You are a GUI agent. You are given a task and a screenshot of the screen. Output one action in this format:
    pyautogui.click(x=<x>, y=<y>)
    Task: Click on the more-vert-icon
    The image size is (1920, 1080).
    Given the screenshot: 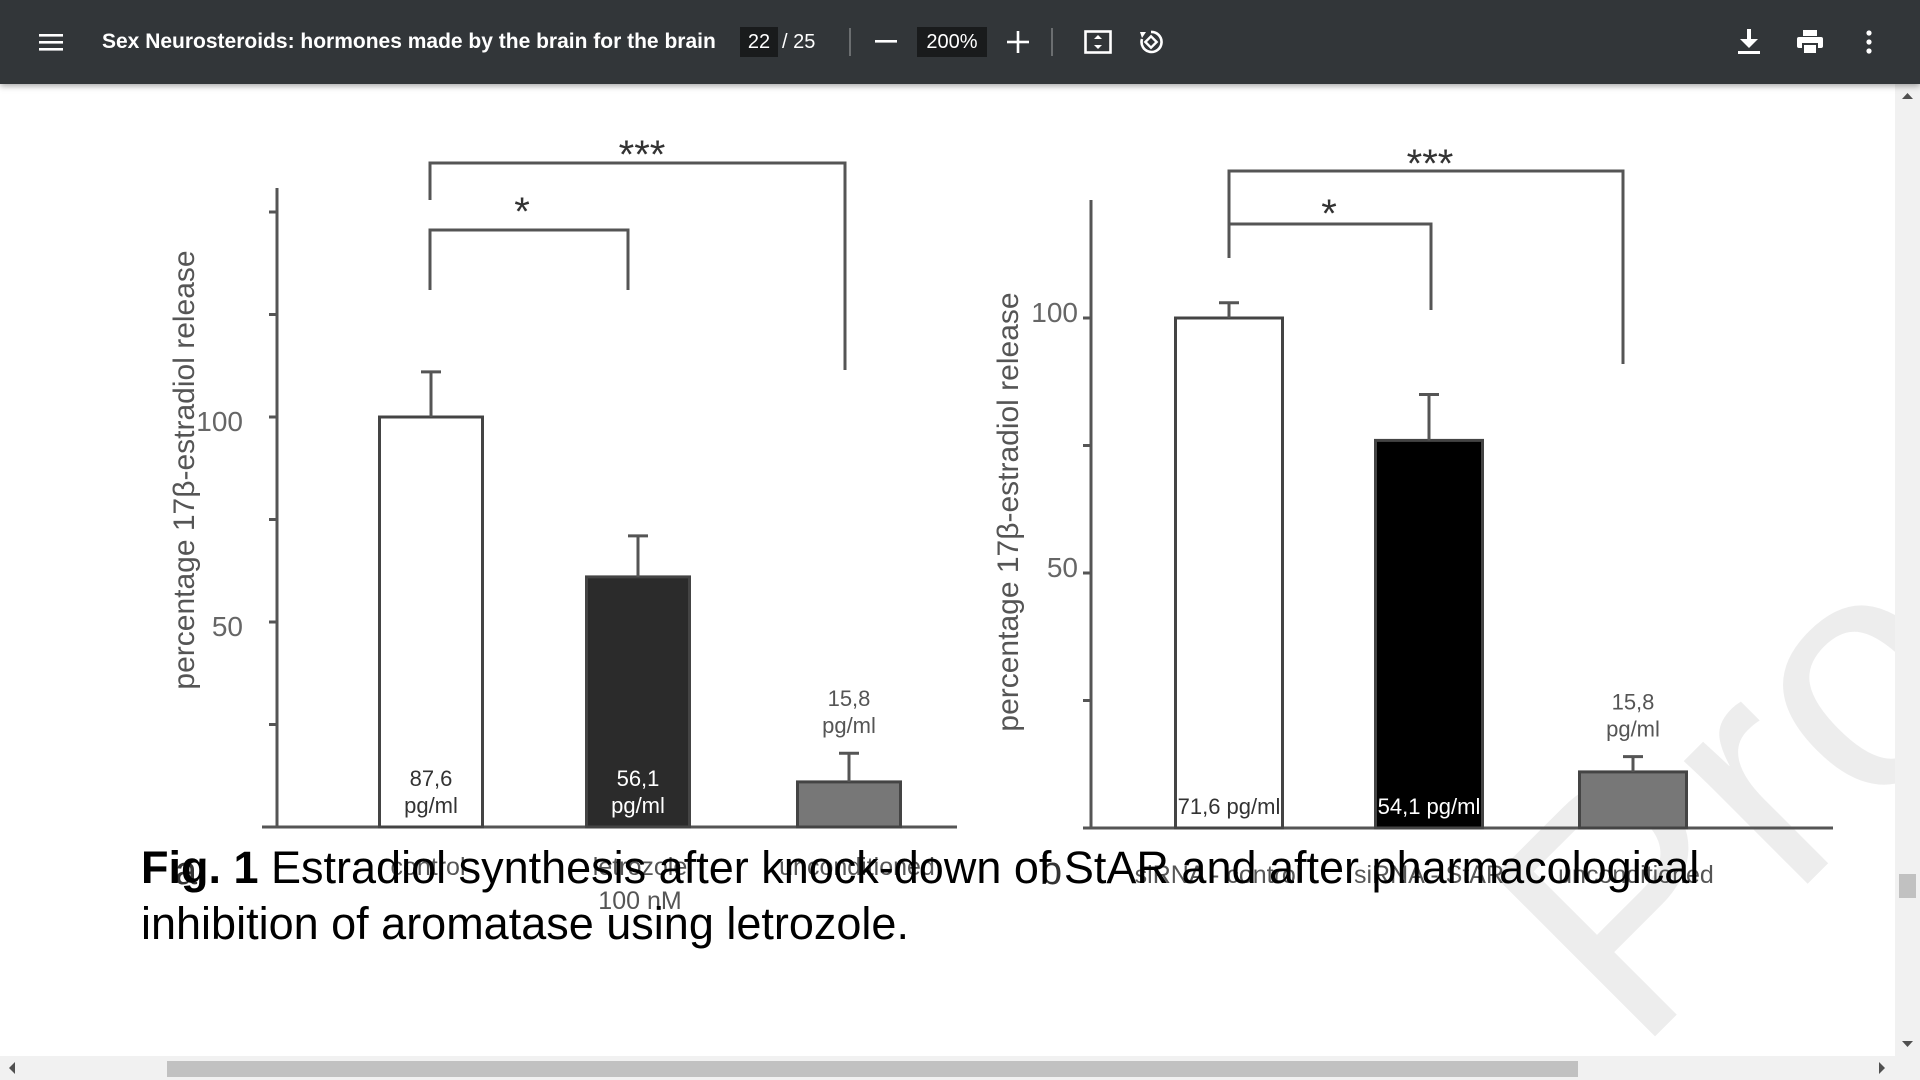 What is the action you would take?
    pyautogui.click(x=1869, y=42)
    